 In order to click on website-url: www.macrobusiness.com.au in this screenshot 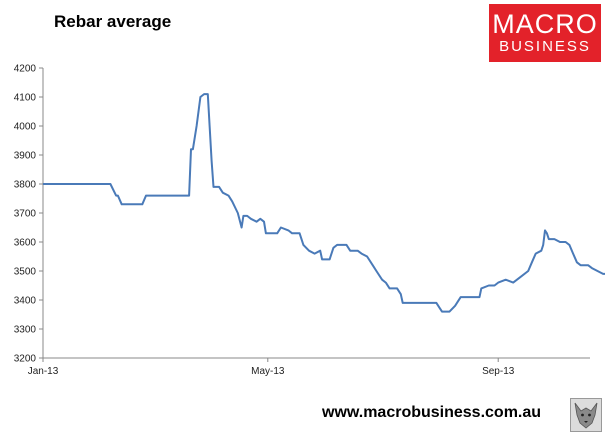, I will do `click(432, 412)`.